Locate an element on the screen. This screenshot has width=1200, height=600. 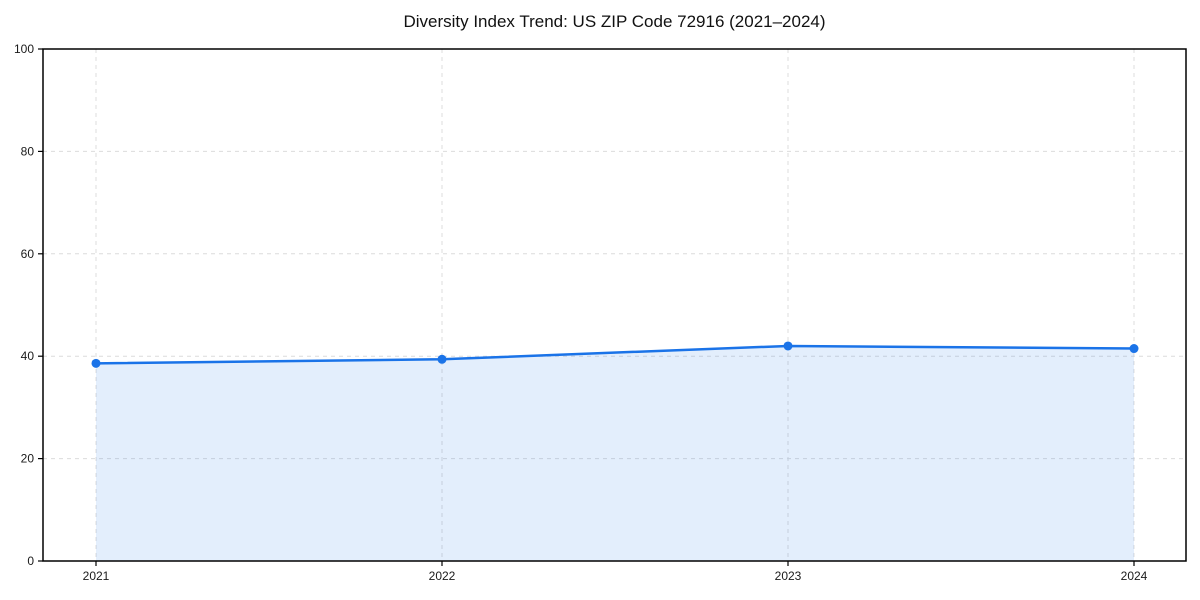
y-tick-label: 20 is located at coordinates (28, 459).